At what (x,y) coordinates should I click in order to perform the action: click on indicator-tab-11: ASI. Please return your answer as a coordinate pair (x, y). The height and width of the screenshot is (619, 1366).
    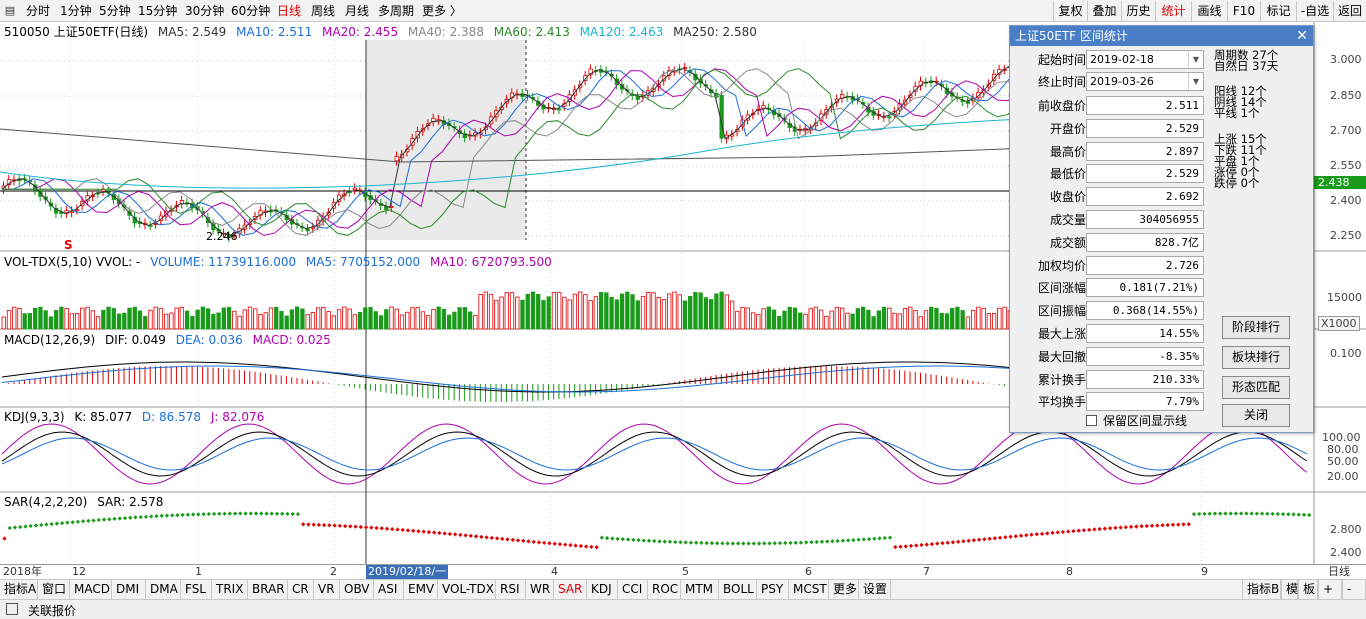
    Looking at the image, I should click on (389, 589).